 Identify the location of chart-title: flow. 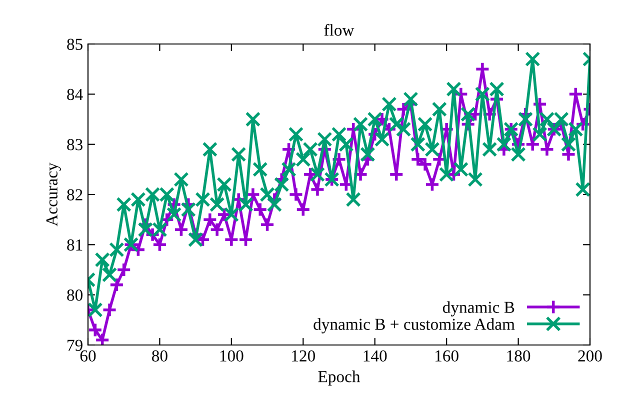
(339, 30).